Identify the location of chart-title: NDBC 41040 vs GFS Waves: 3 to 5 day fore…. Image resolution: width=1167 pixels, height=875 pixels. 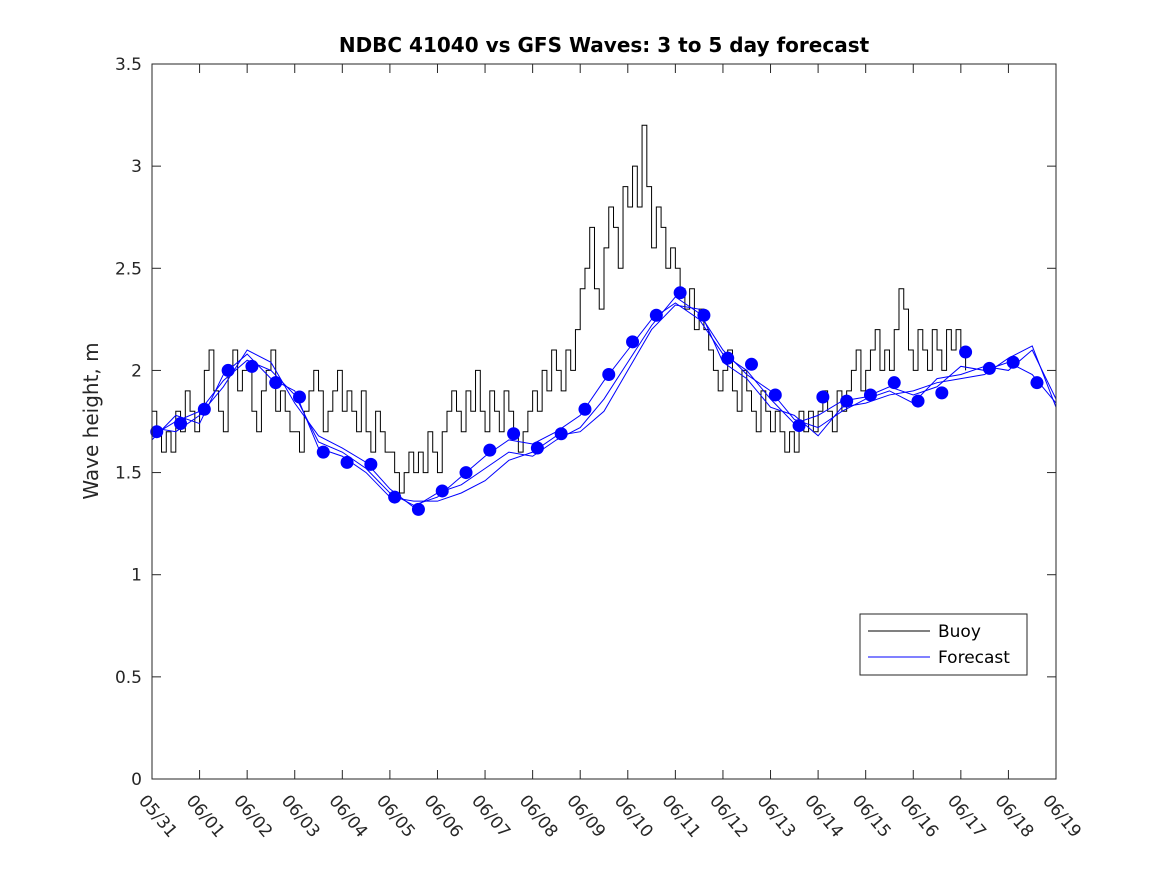
(604, 45).